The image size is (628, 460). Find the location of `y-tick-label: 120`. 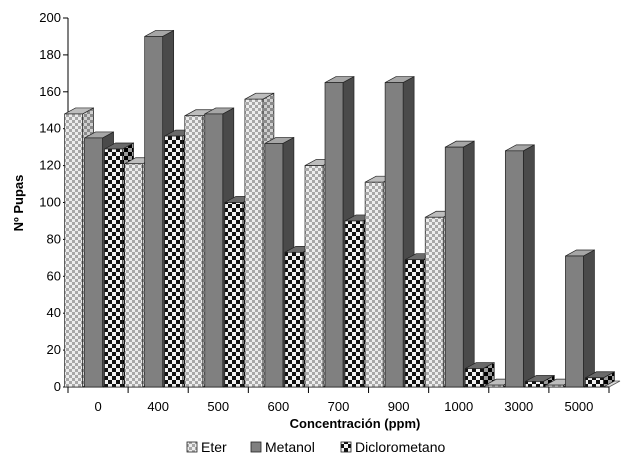

y-tick-label: 120 is located at coordinates (50, 165).